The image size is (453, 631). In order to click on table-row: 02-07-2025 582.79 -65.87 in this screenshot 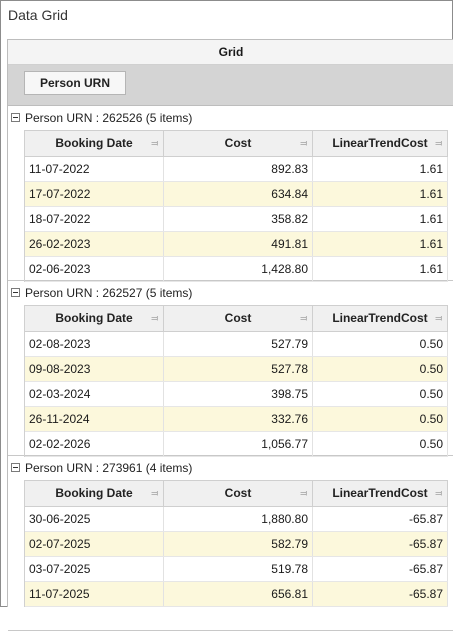, I will do `click(236, 544)`.